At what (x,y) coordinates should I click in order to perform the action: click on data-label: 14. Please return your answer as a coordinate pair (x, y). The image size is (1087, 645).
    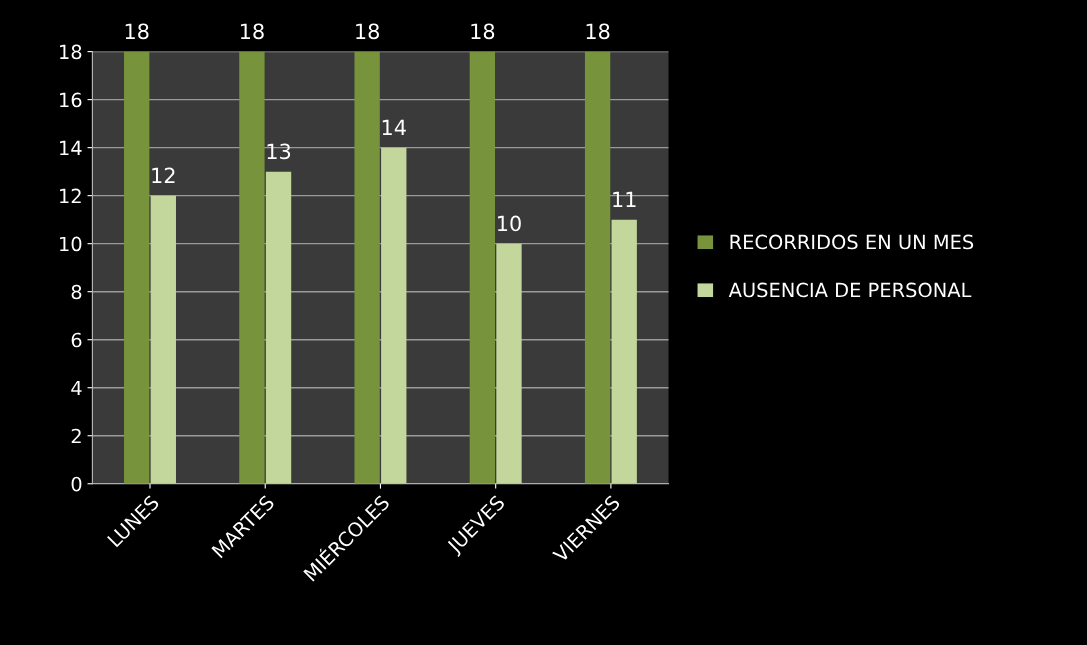
    Looking at the image, I should click on (394, 127).